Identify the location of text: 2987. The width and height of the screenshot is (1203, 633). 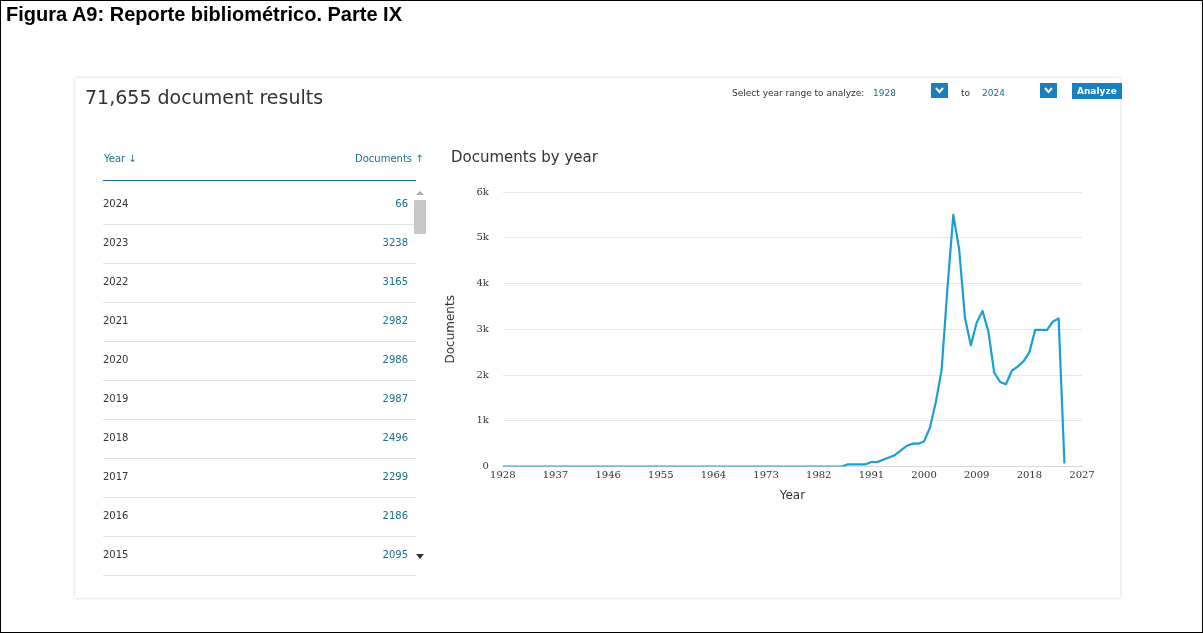
(395, 398).